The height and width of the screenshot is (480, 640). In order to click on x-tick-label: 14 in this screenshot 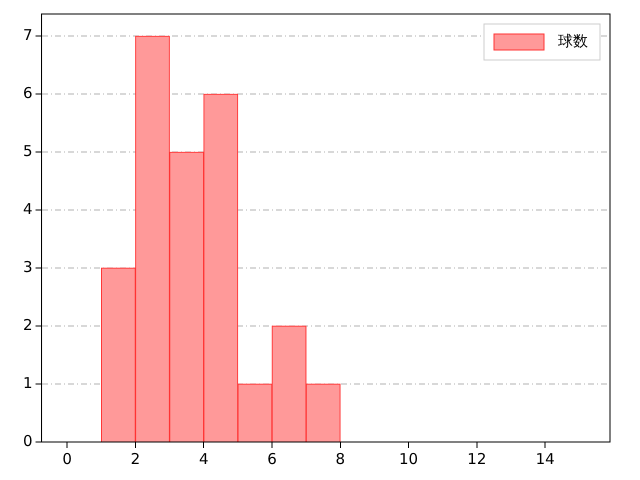, I will do `click(545, 459)`.